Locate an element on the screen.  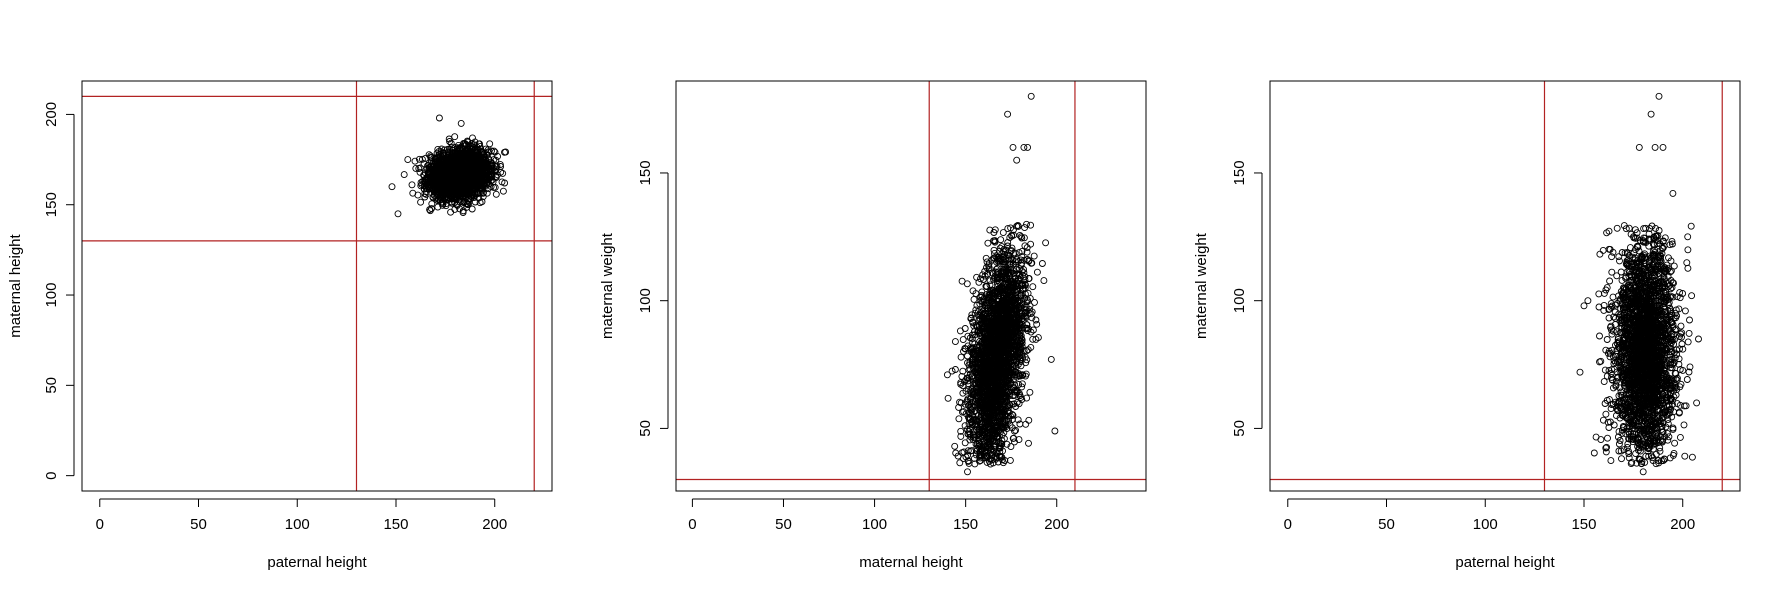
y-axis-label: maternal height is located at coordinates (15, 285).